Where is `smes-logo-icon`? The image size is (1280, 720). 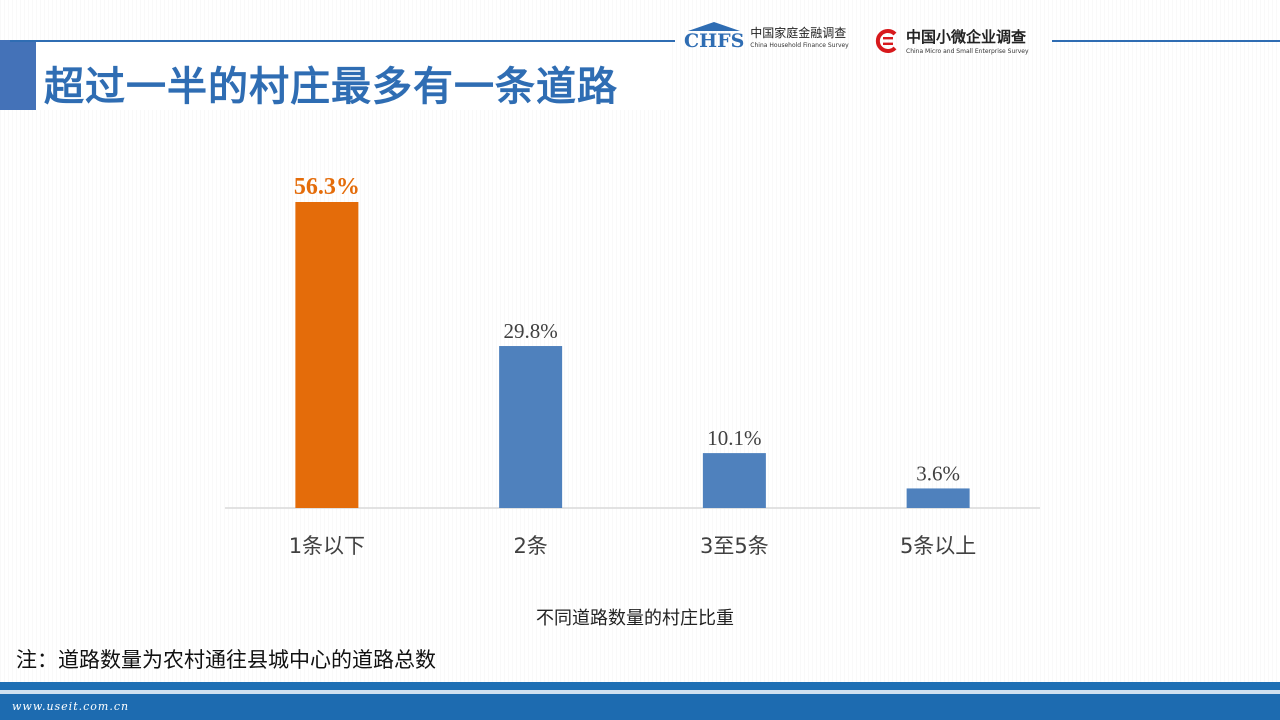 smes-logo-icon is located at coordinates (886, 40).